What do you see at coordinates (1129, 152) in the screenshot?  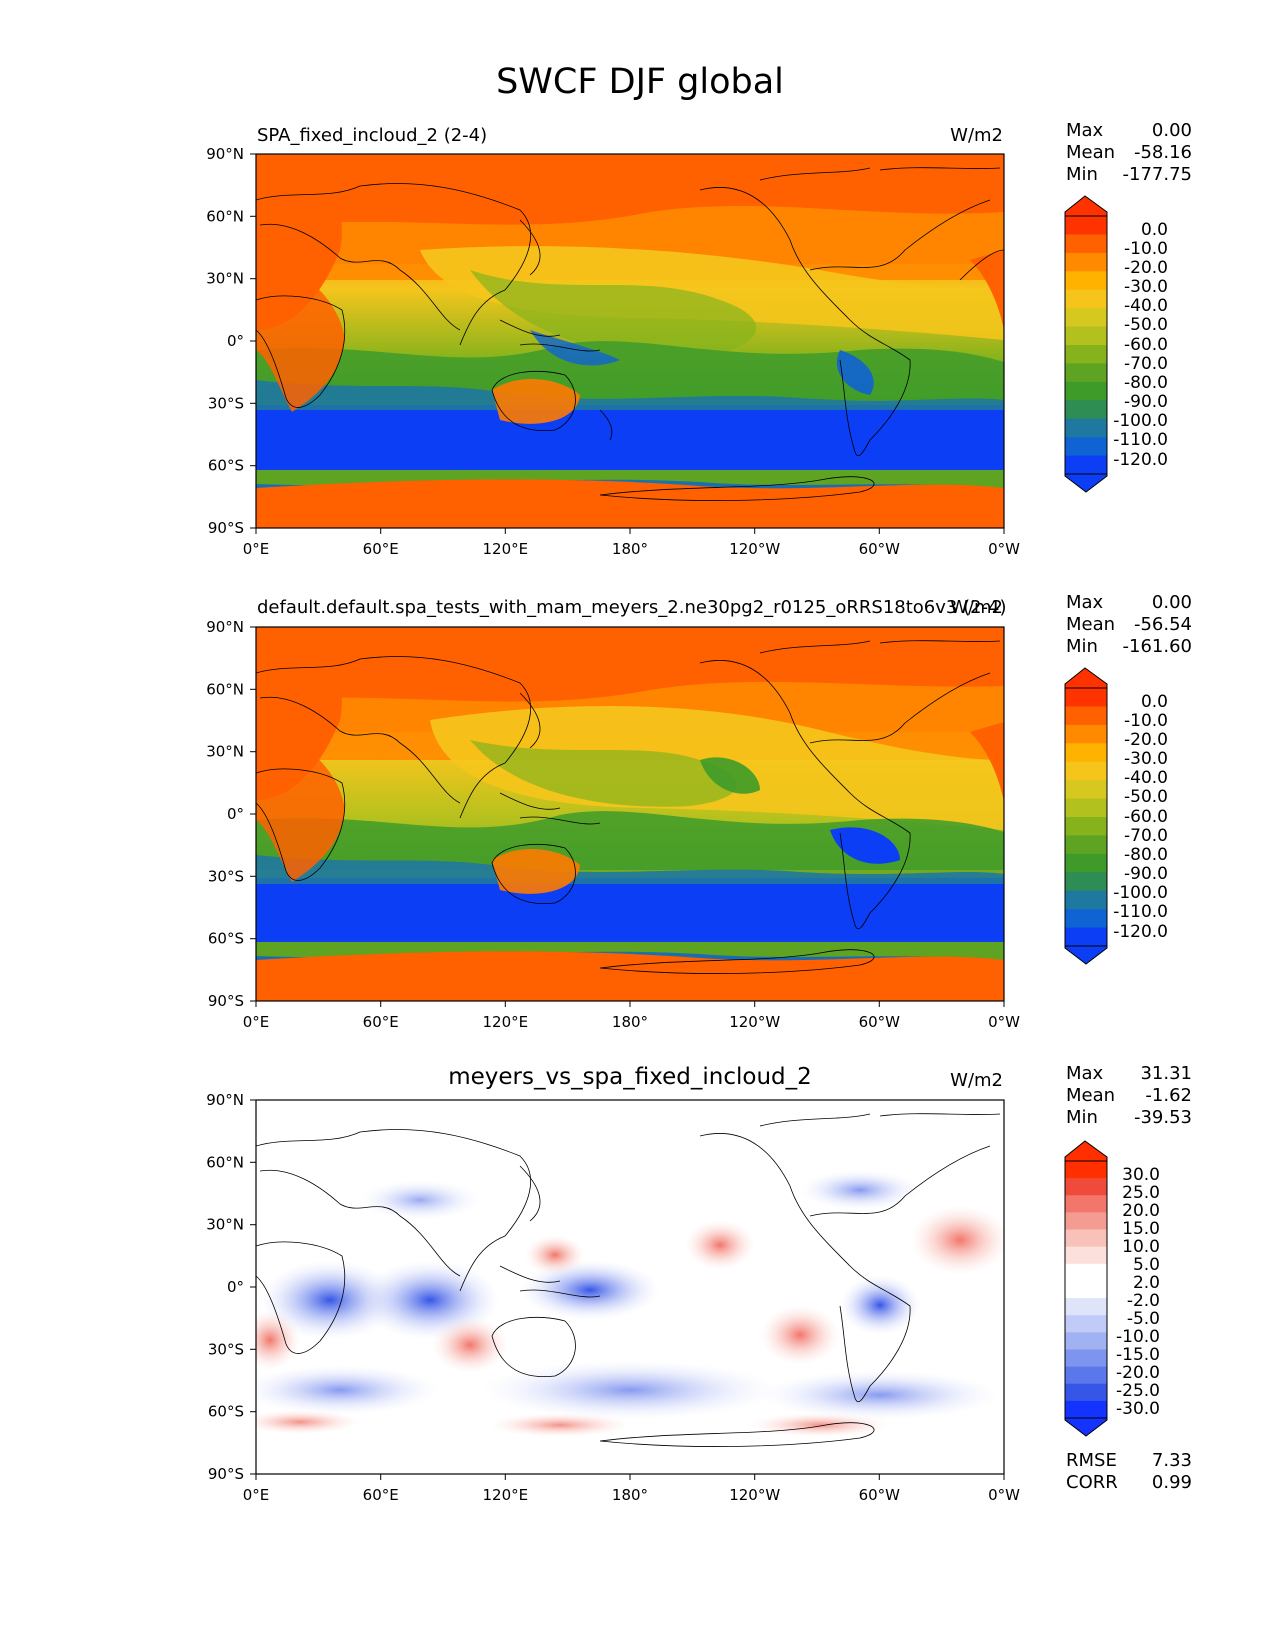 I see `stats: Max 0.00 Mean -58.16 Min -177.75` at bounding box center [1129, 152].